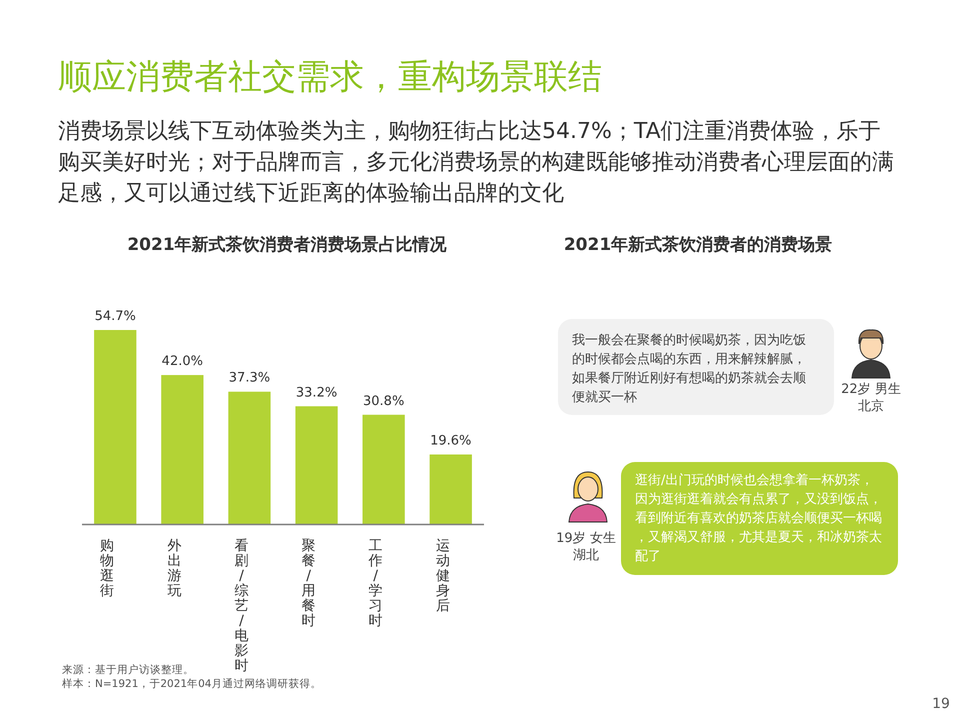 Image resolution: width=960 pixels, height=720 pixels. What do you see at coordinates (192, 683) in the screenshot?
I see `text: 样本：N=1921，于2021年04月通过网络调研获得。` at bounding box center [192, 683].